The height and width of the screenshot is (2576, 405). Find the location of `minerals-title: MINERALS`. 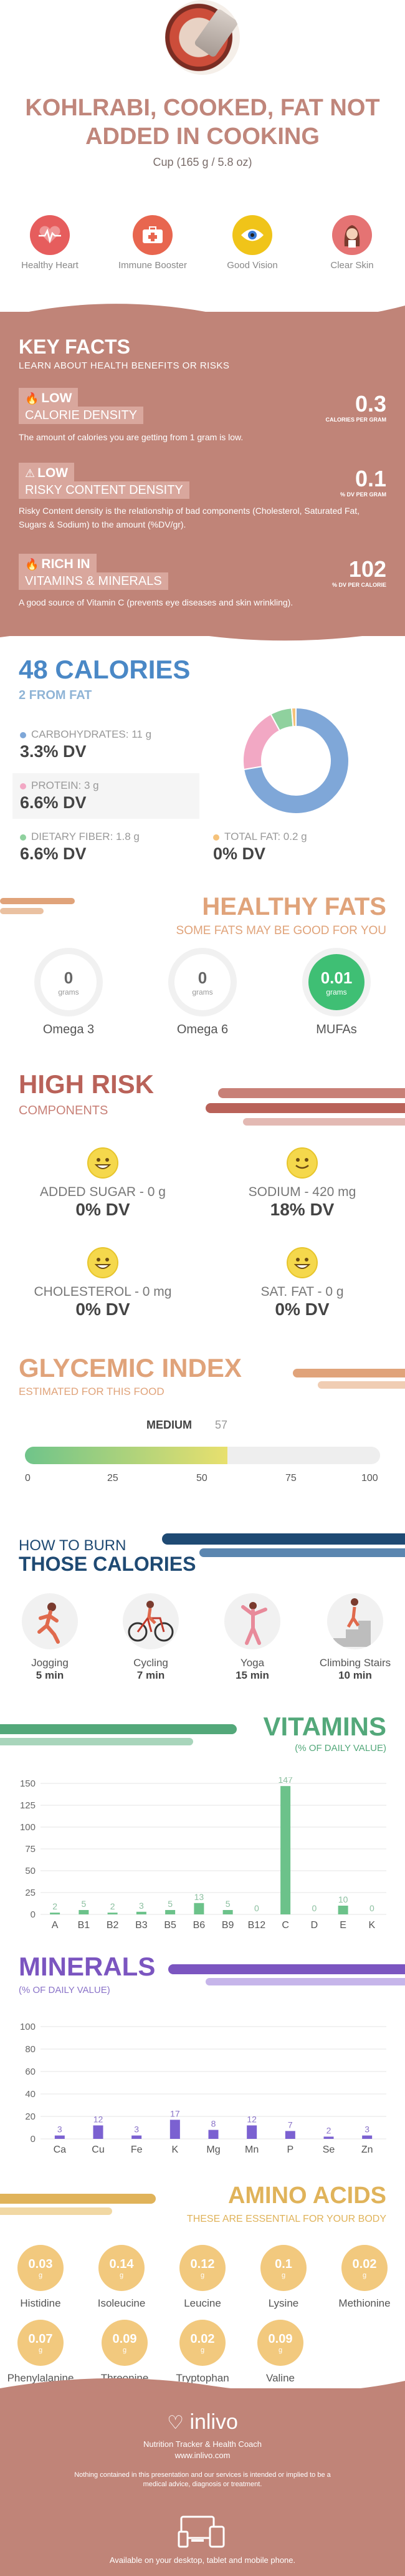

minerals-title: MINERALS is located at coordinates (87, 1966).